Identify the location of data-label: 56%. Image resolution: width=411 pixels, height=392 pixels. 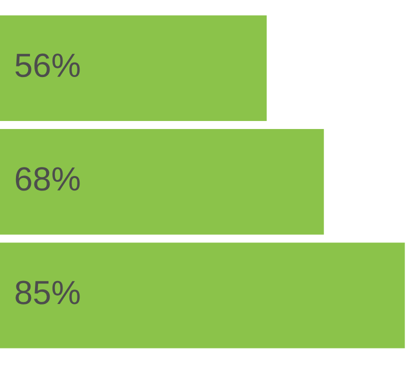
(48, 66).